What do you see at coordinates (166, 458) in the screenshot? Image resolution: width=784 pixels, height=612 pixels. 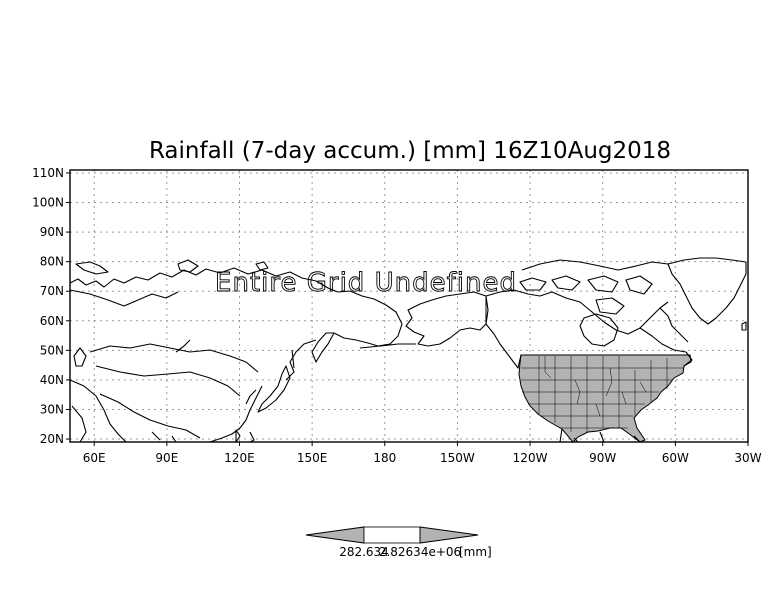 I see `lon-tick-label: 90E` at bounding box center [166, 458].